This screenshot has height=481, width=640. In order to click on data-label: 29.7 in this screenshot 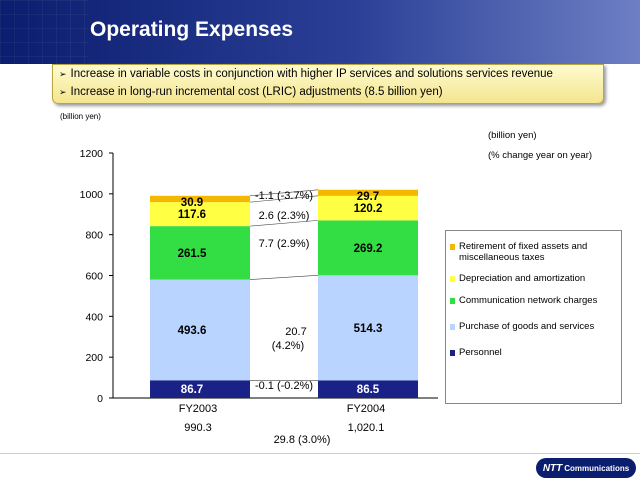, I will do `click(368, 197)`.